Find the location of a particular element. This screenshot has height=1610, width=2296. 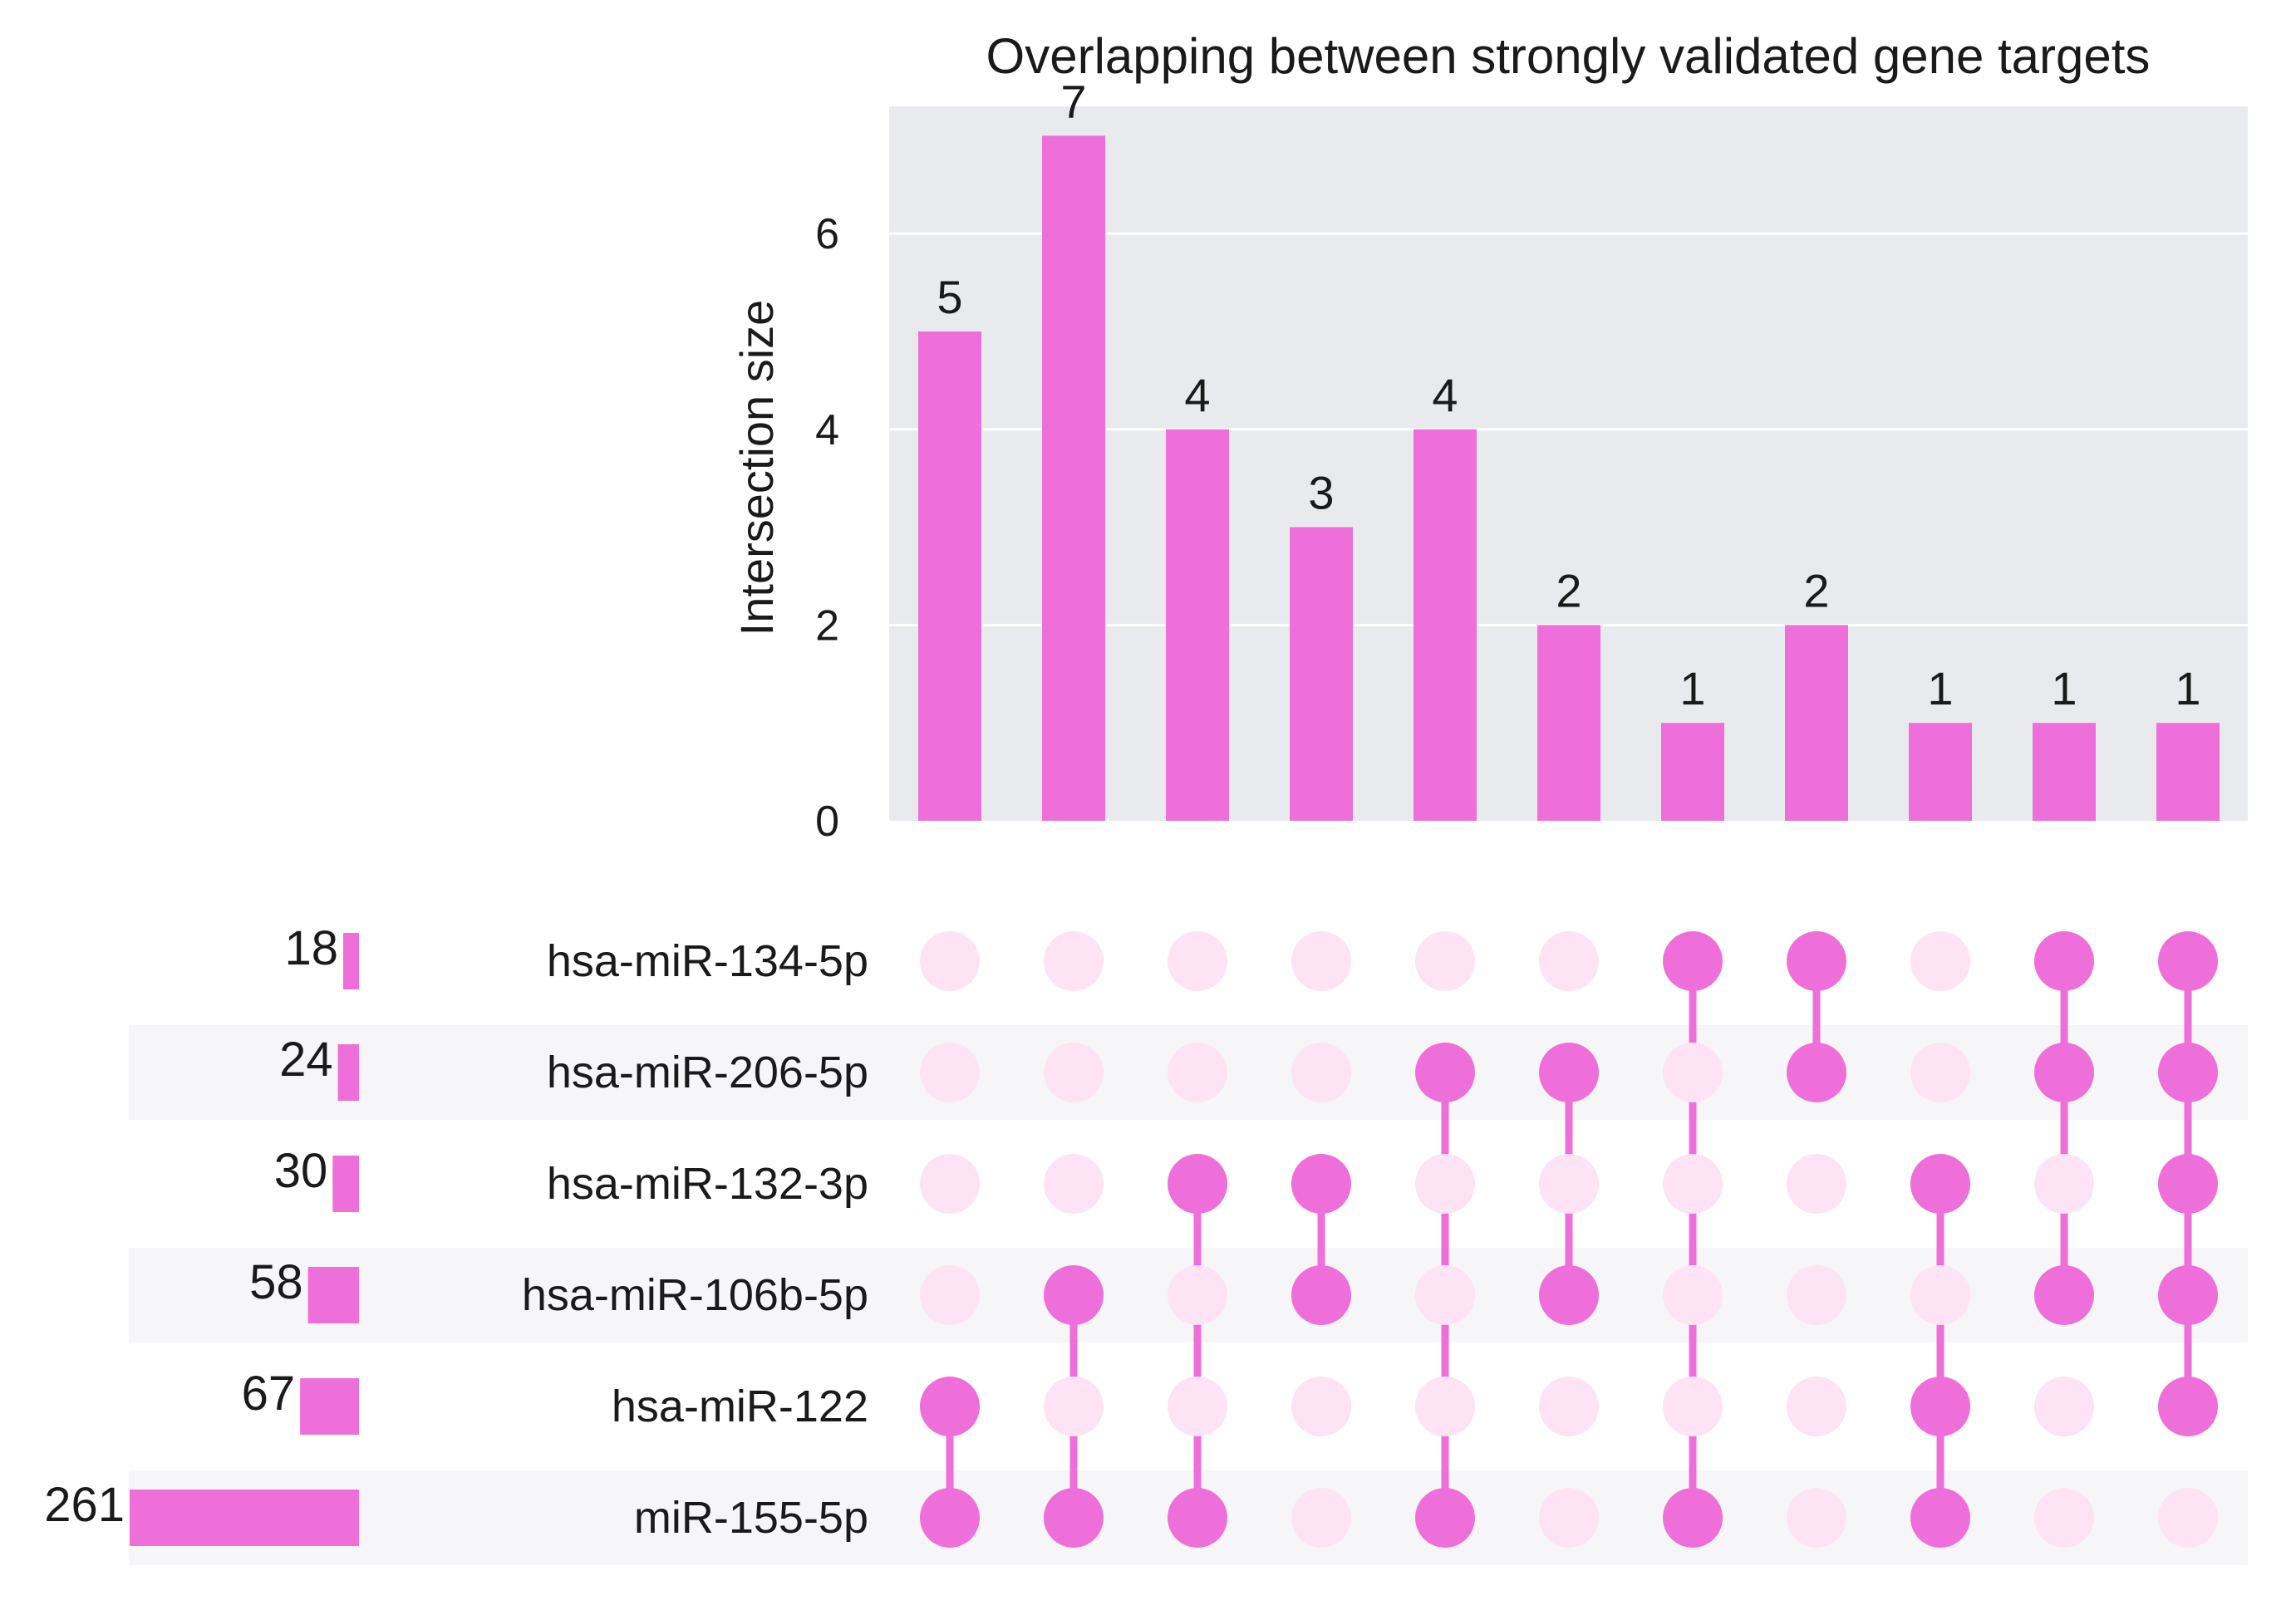

set-name-label: hsa-miR-134-5p is located at coordinates (707, 961).